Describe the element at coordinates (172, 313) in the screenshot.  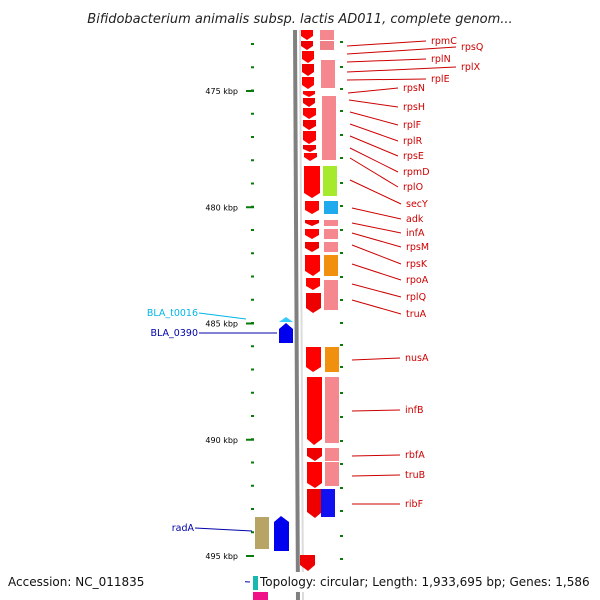
I see `gene-label-BLA_t0016: BLA_t0016` at that location.